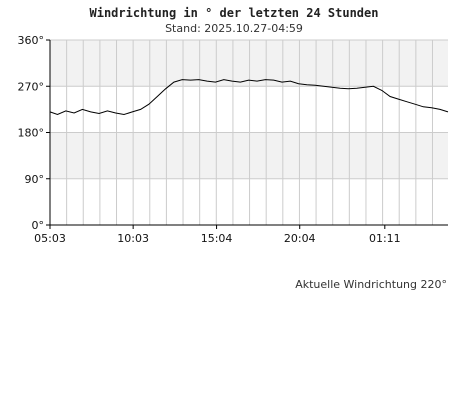 This screenshot has height=415, width=468. I want to click on wind-direction-line, so click(249, 97).